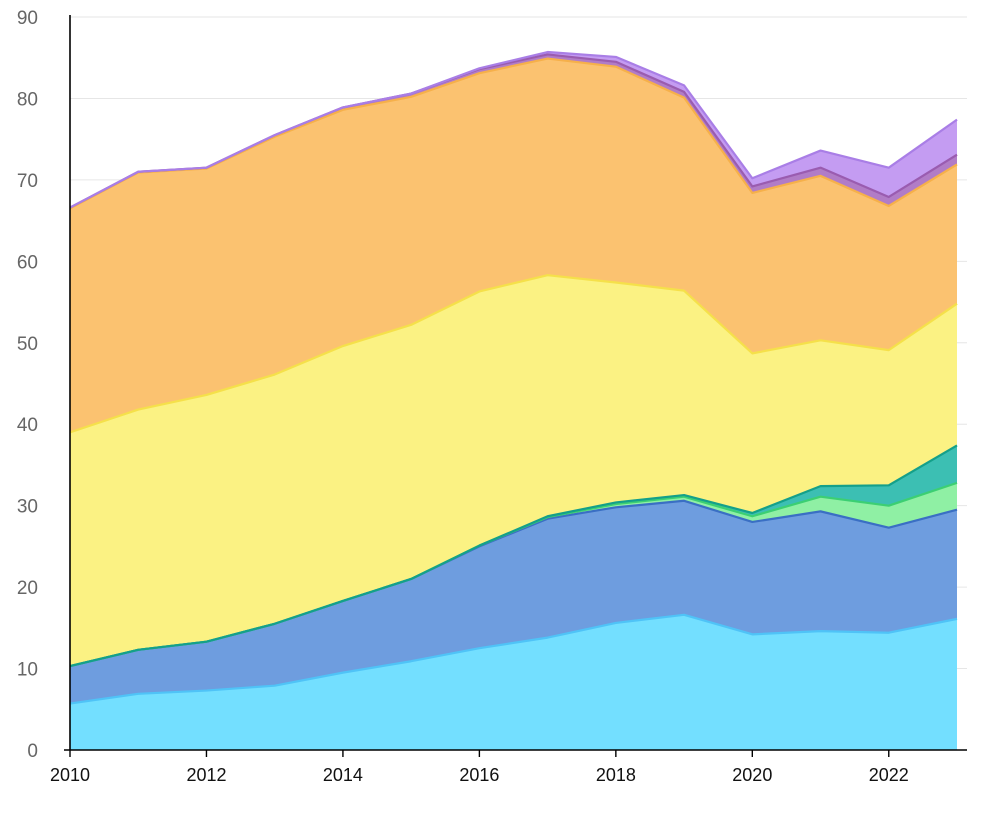 The width and height of the screenshot is (1000, 833). I want to click on y-tick-label: 10, so click(27, 670).